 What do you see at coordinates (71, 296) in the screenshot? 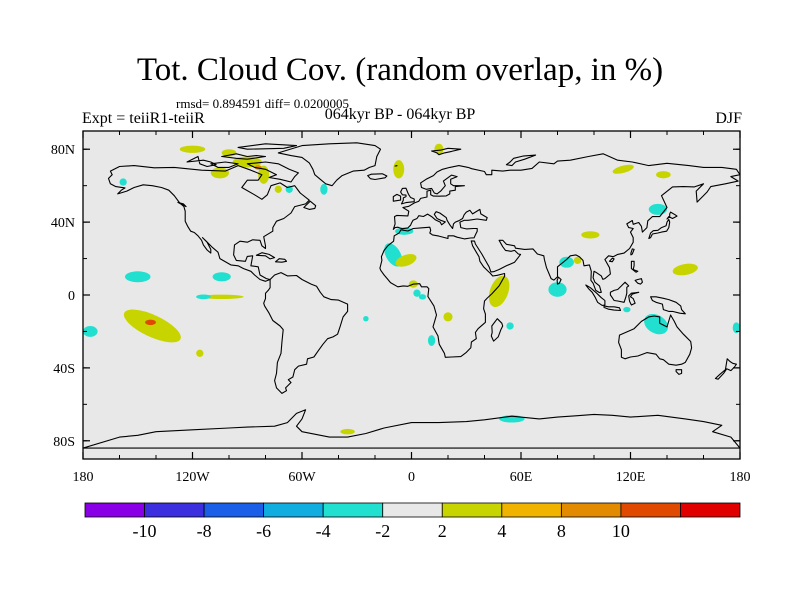
I see `lat-tick-label: 0` at bounding box center [71, 296].